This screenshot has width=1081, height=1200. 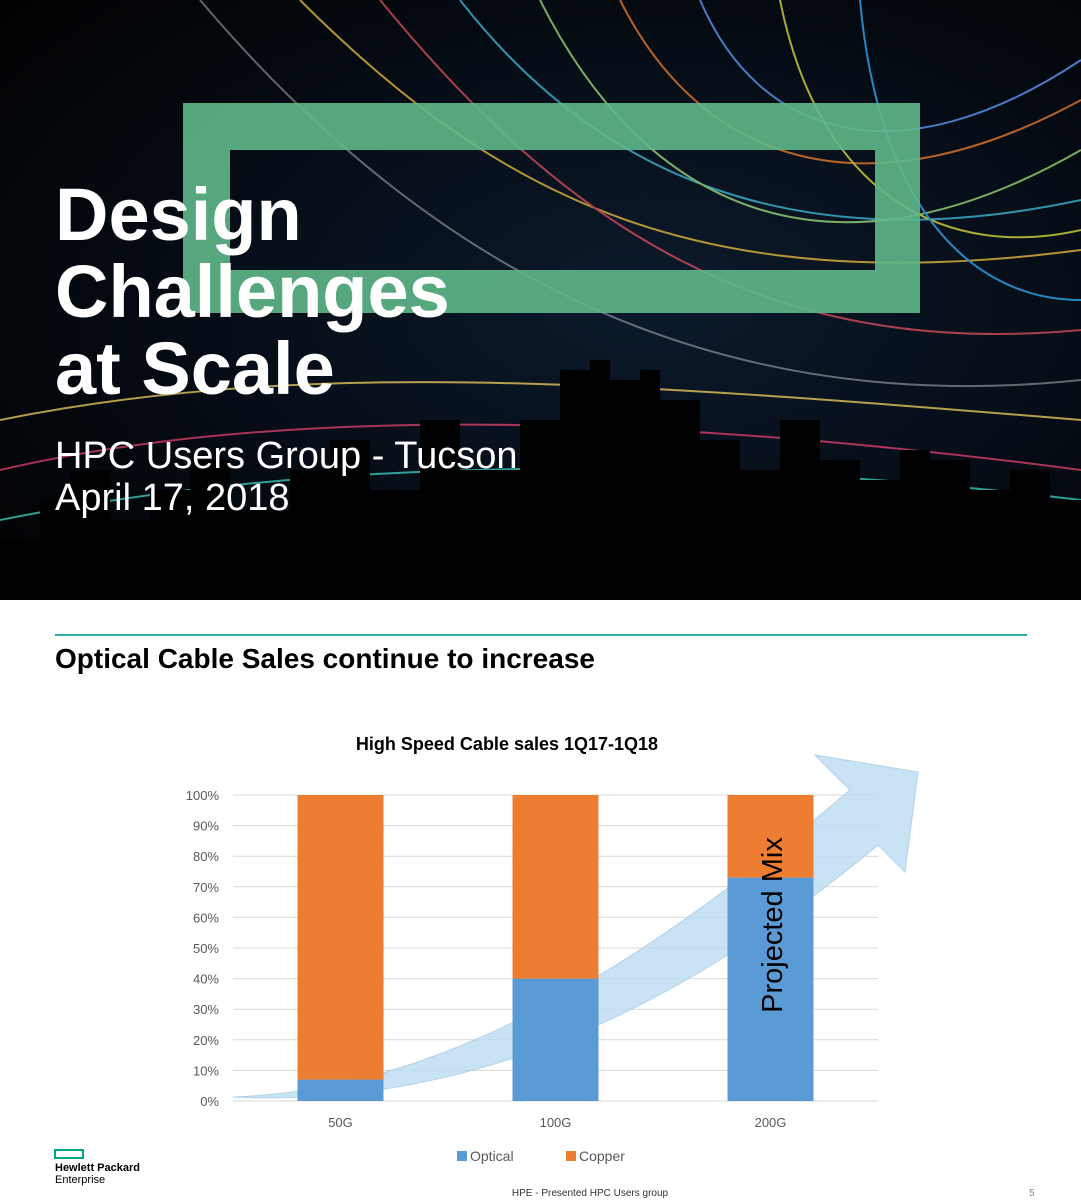 I want to click on title-line: Design, so click(x=178, y=214).